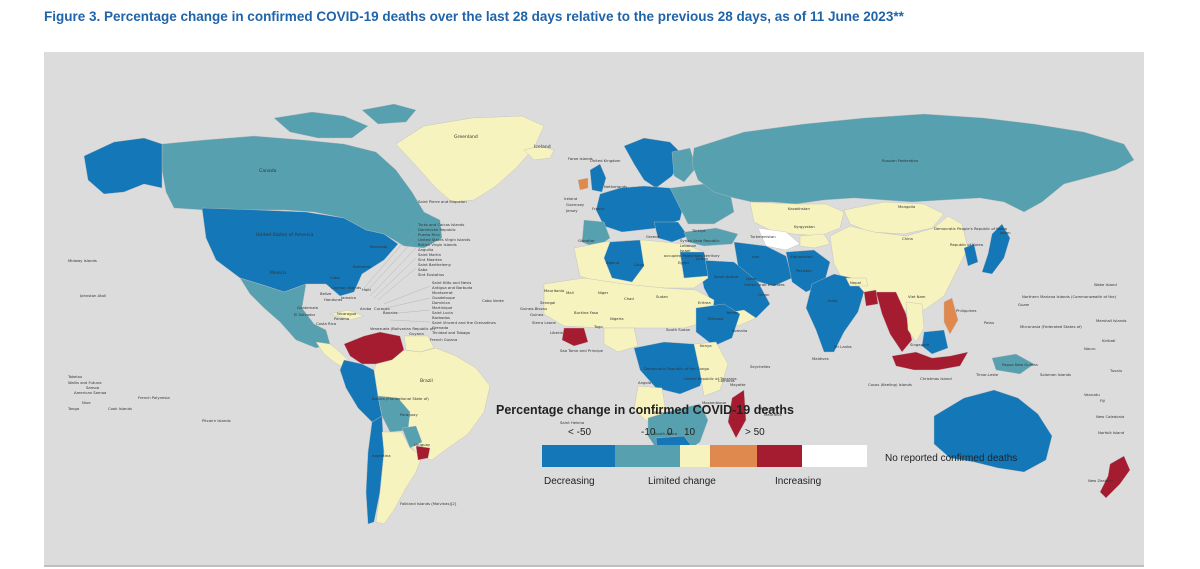 The width and height of the screenshot is (1200, 569). I want to click on label-singapore: Singapore, so click(920, 344).